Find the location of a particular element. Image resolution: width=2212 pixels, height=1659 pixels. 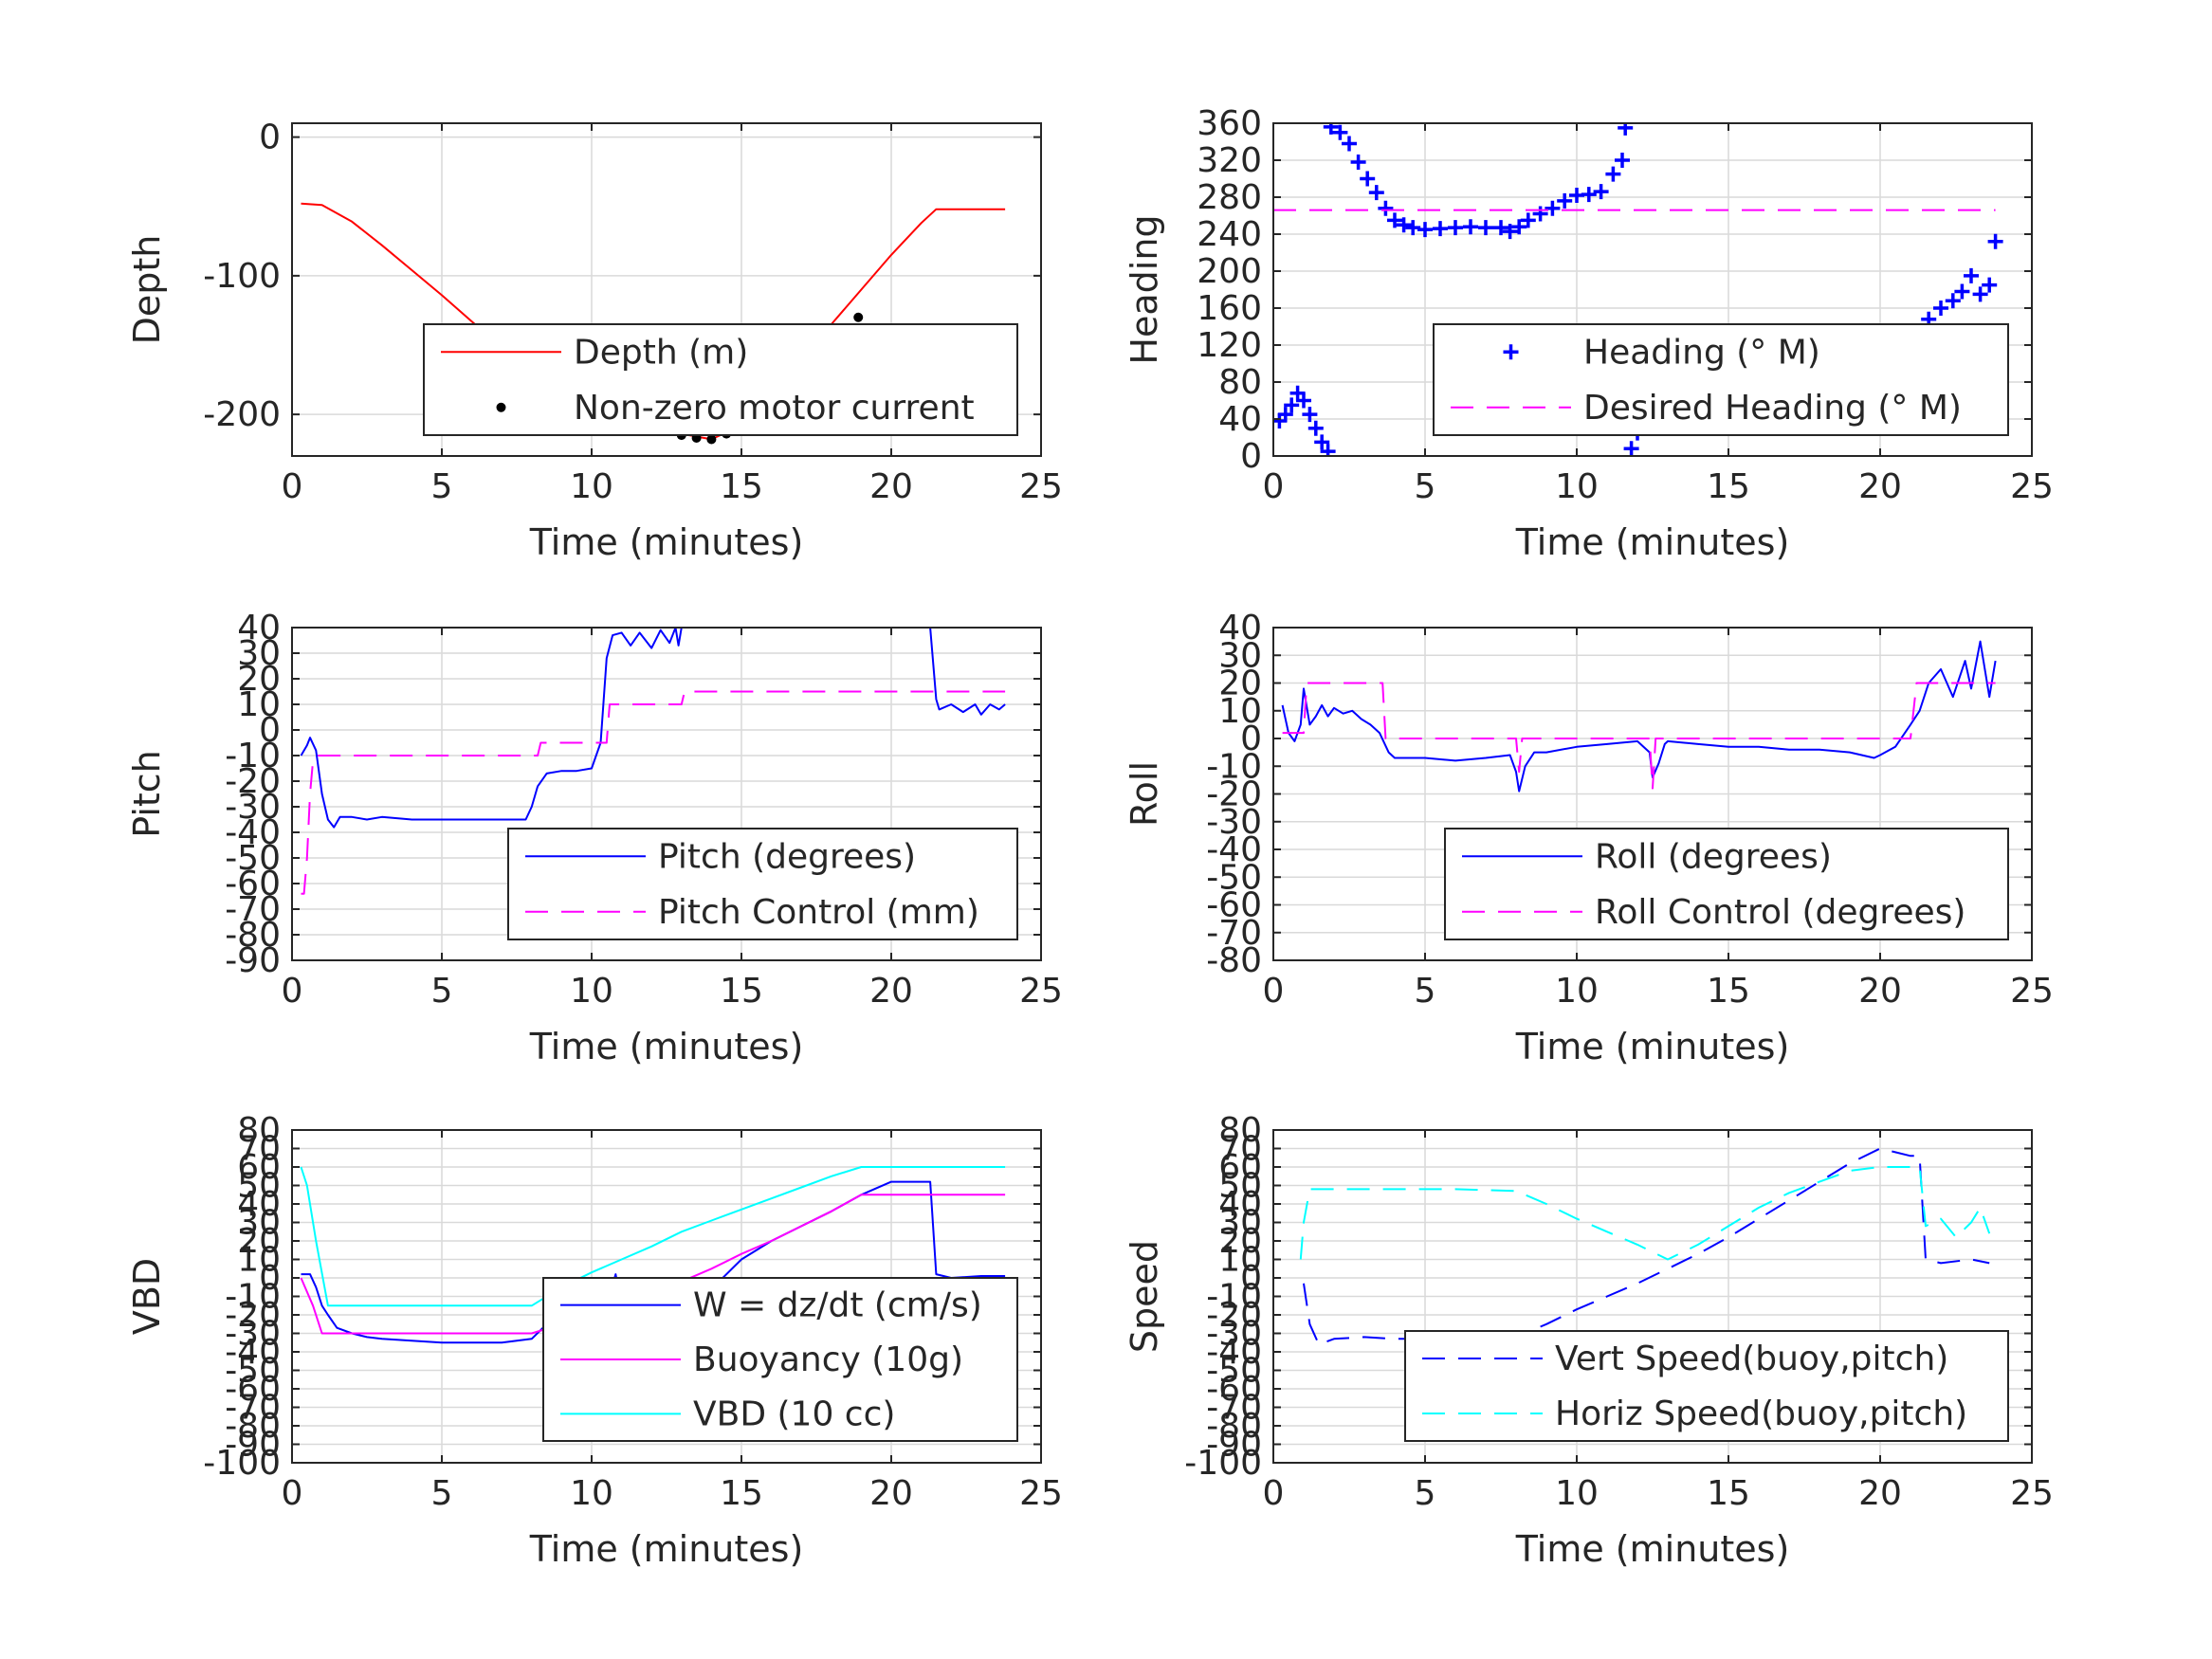

y-tick-label: -50 is located at coordinates (1234, 1371).